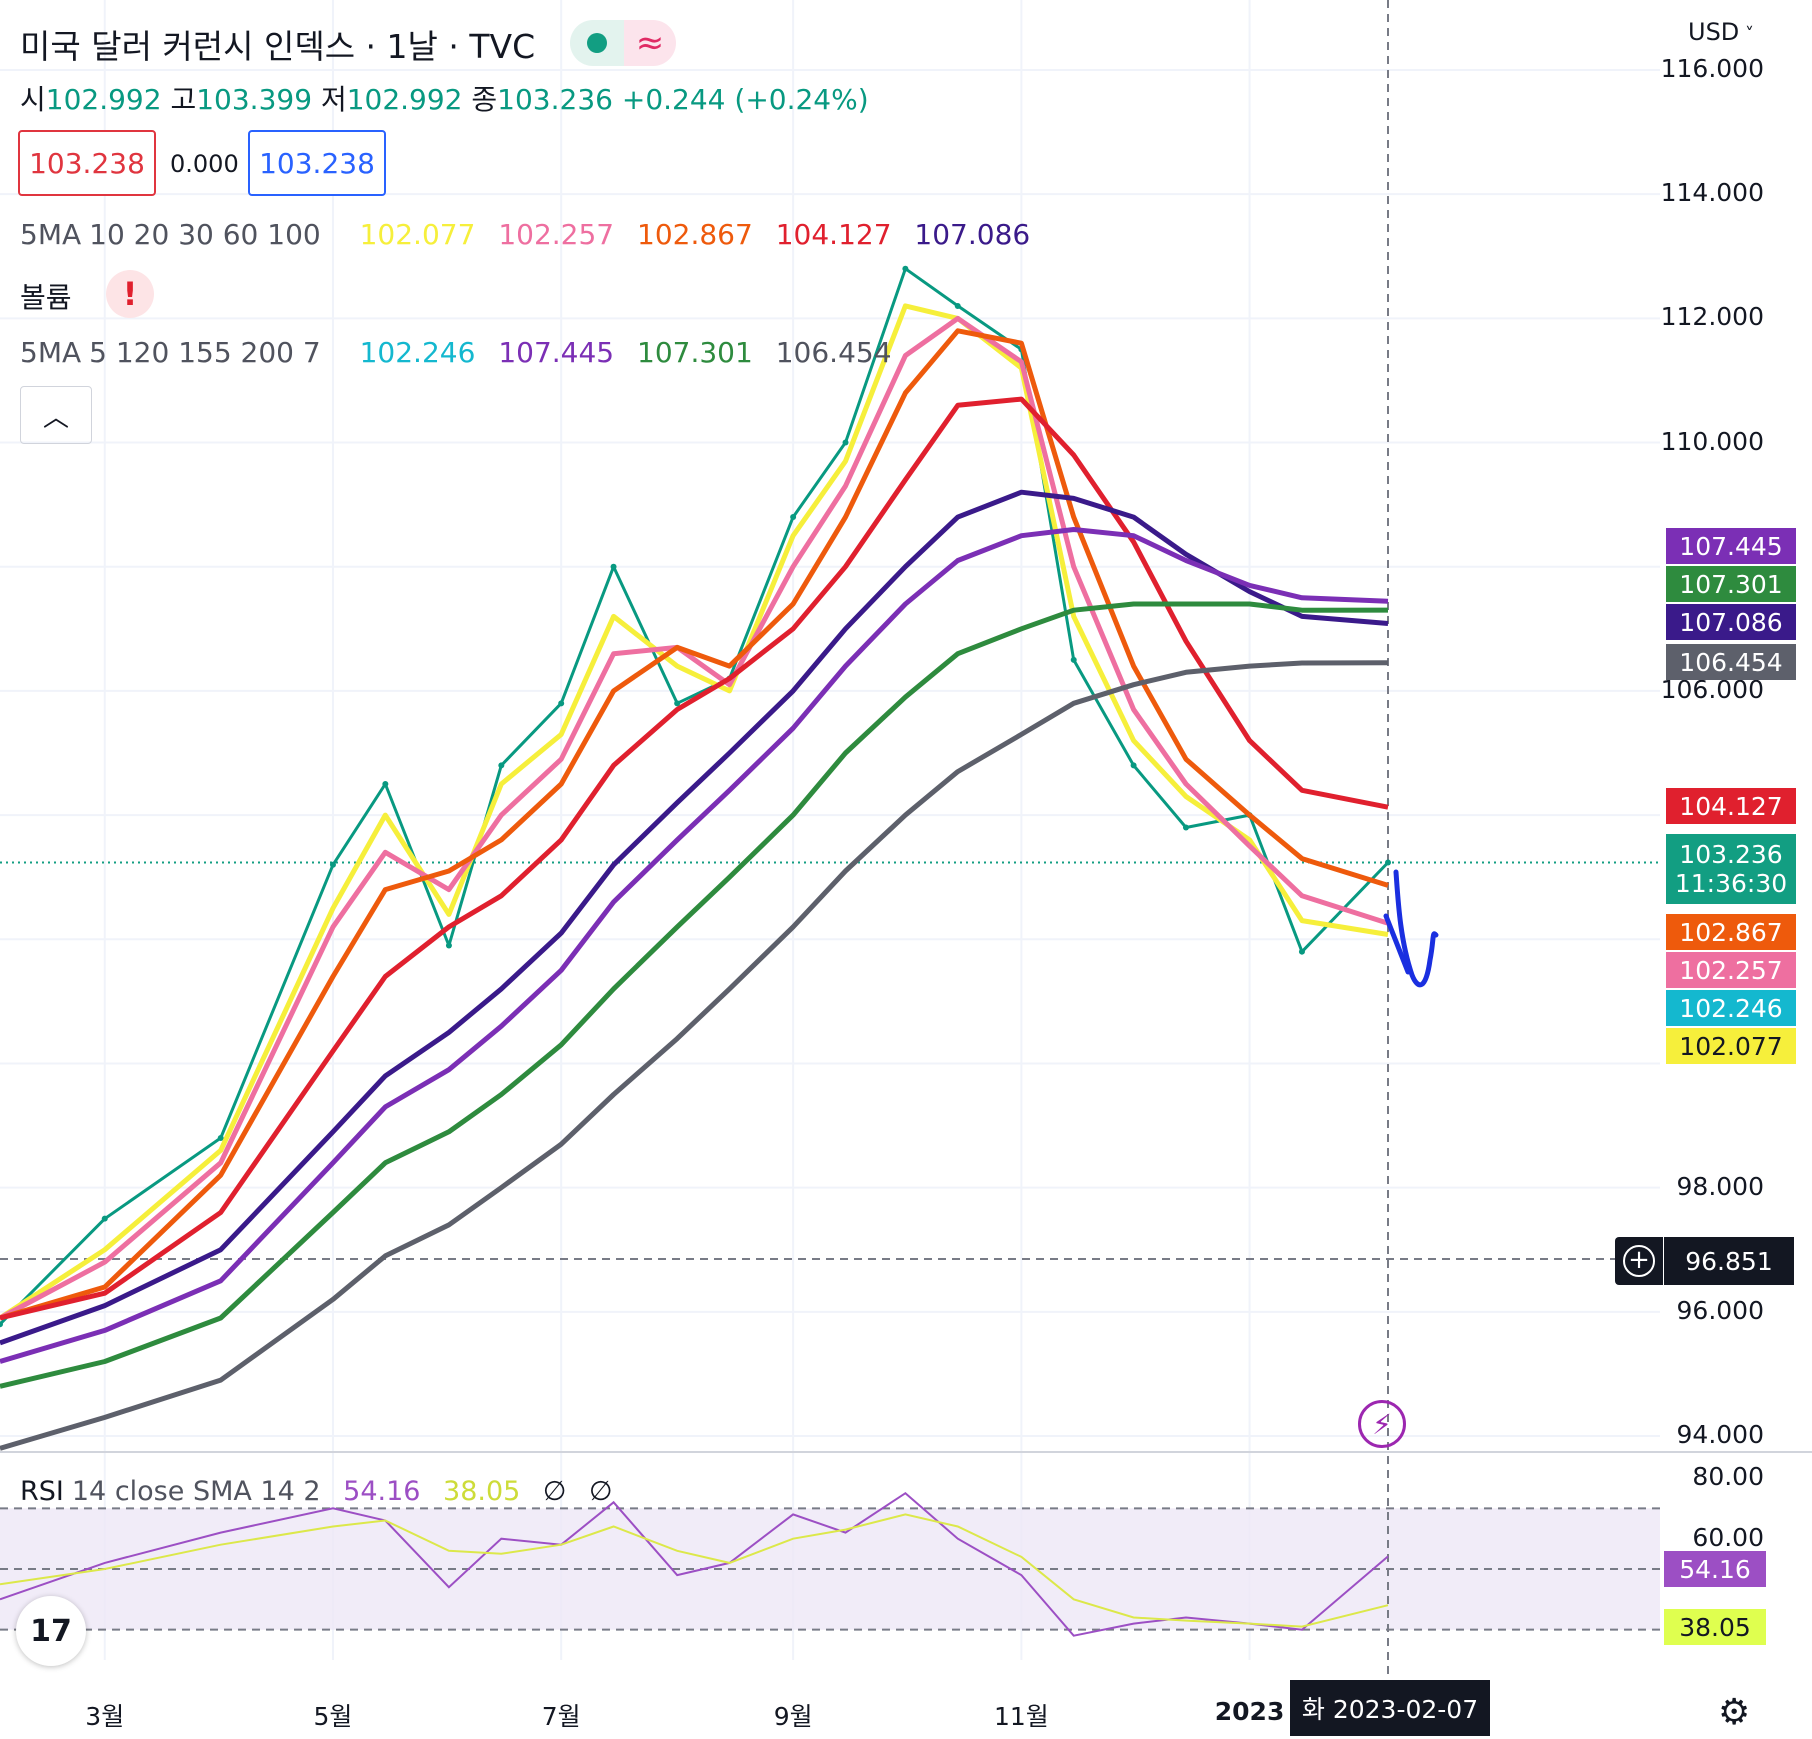 The width and height of the screenshot is (1812, 1739). Describe the element at coordinates (1731, 1008) in the screenshot. I see `price-badge: 102.246` at that location.